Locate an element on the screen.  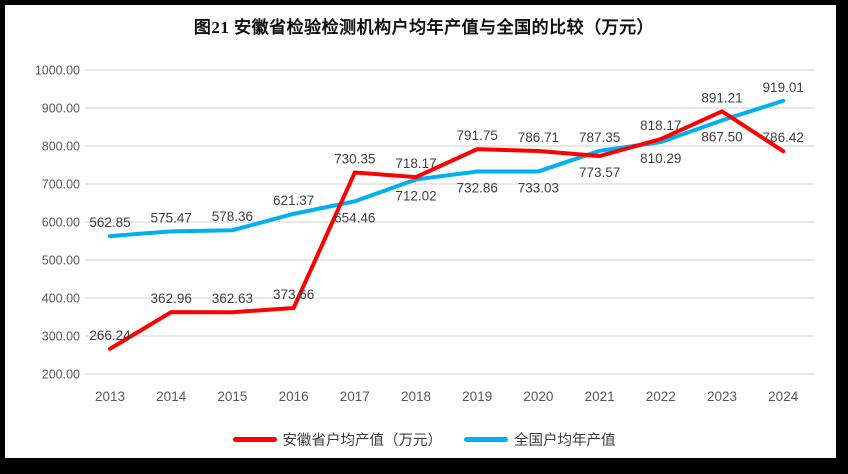
data-label-series1: 867.50 is located at coordinates (721, 136).